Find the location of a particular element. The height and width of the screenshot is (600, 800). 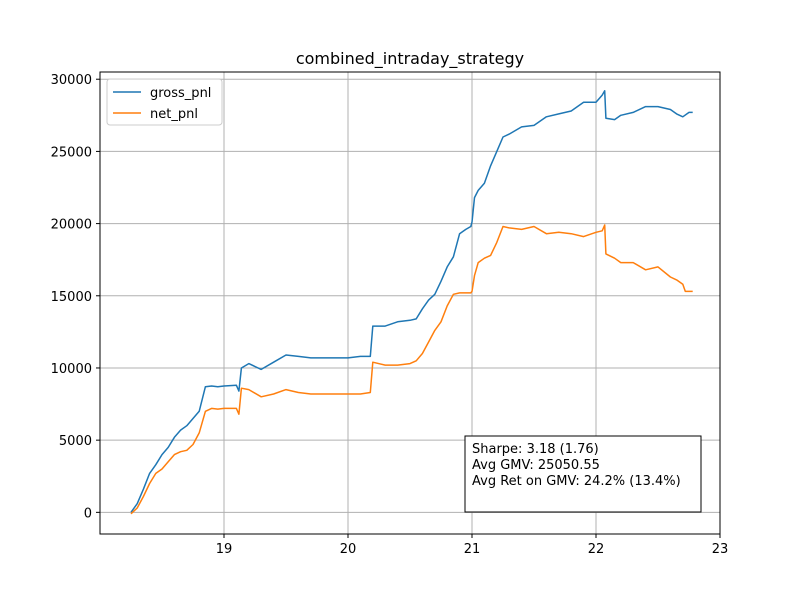

stats-avg-gmv: Avg GMV: 25050.55 is located at coordinates (536, 465).